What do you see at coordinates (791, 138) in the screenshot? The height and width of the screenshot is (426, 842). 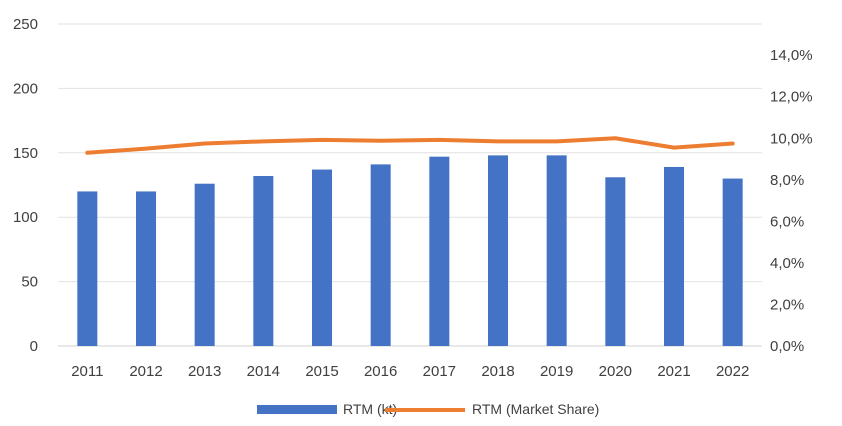 I see `right-tick-label: 10,0%` at bounding box center [791, 138].